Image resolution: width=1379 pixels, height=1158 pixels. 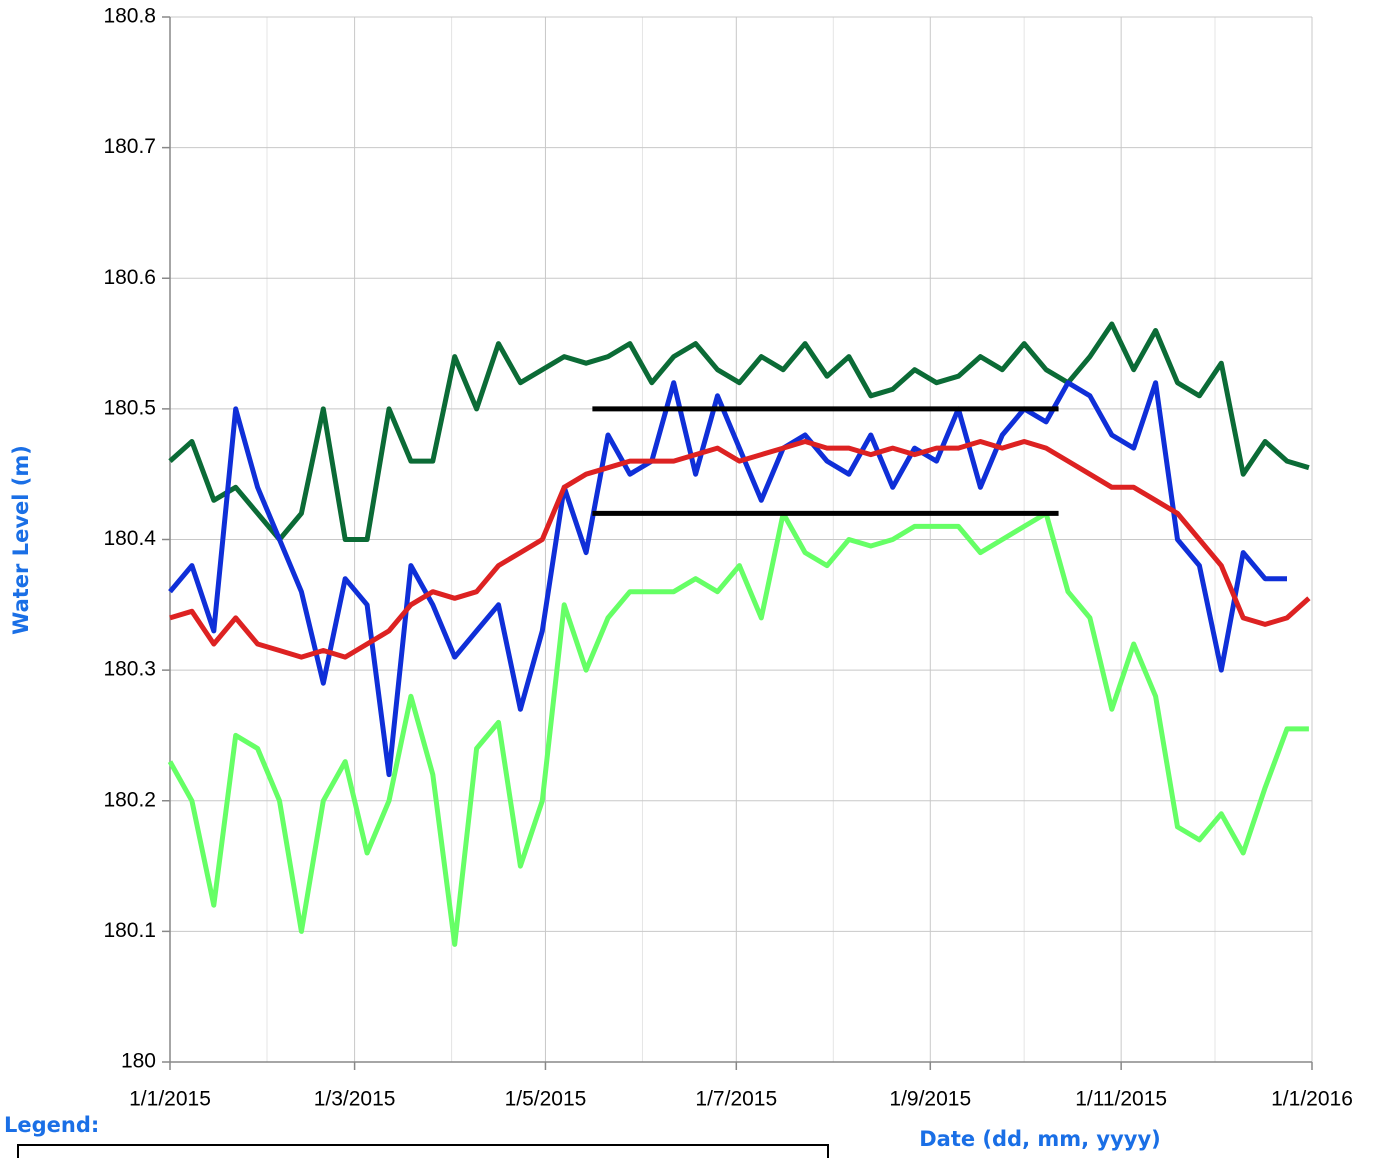 I want to click on x-tick-label: 1/1/2016, so click(x=1312, y=1099).